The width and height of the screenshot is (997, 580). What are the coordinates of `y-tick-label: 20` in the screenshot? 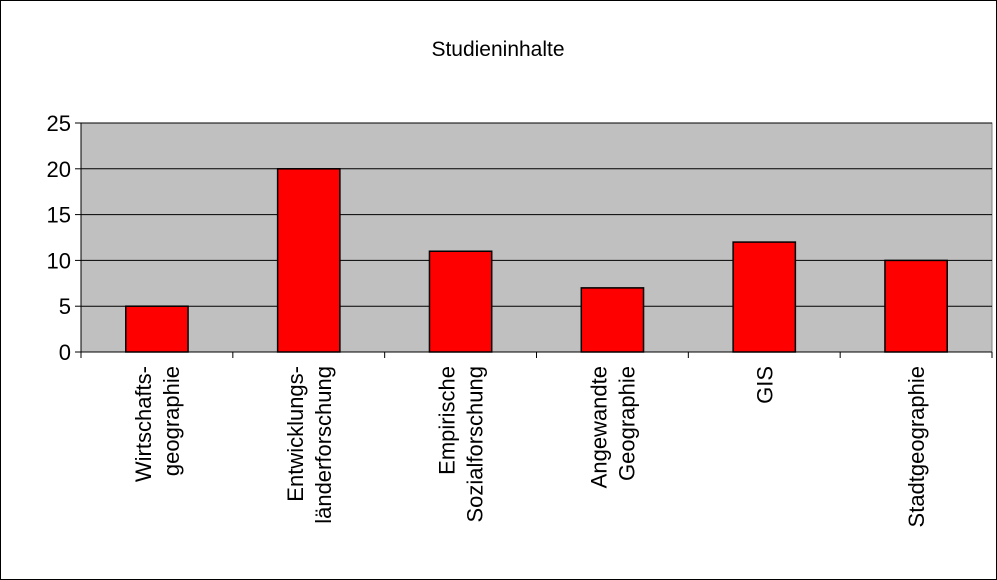 It's located at (59, 169).